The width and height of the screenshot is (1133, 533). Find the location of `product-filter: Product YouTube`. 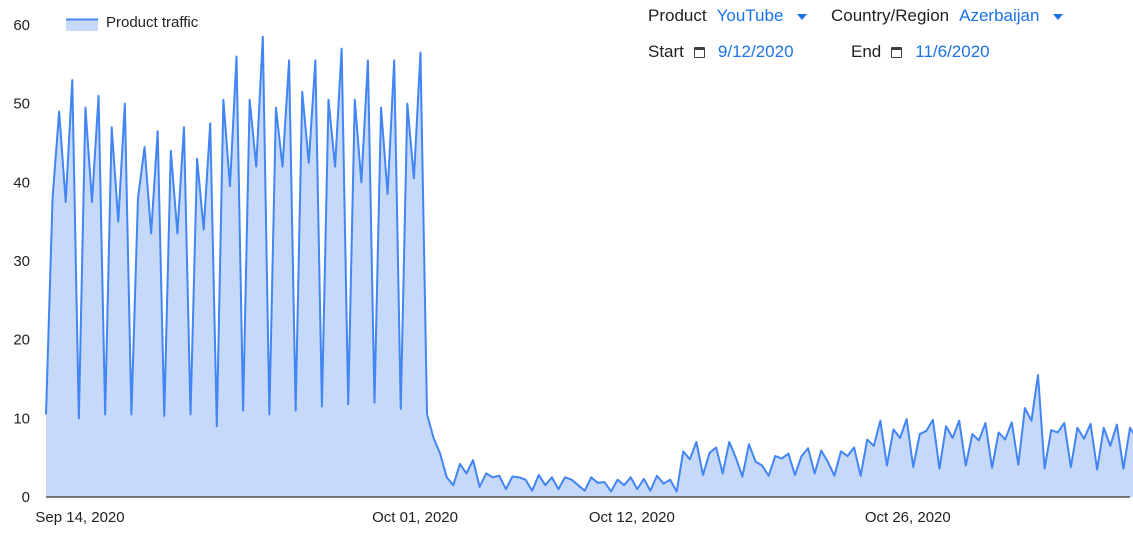

product-filter: Product YouTube is located at coordinates (728, 16).